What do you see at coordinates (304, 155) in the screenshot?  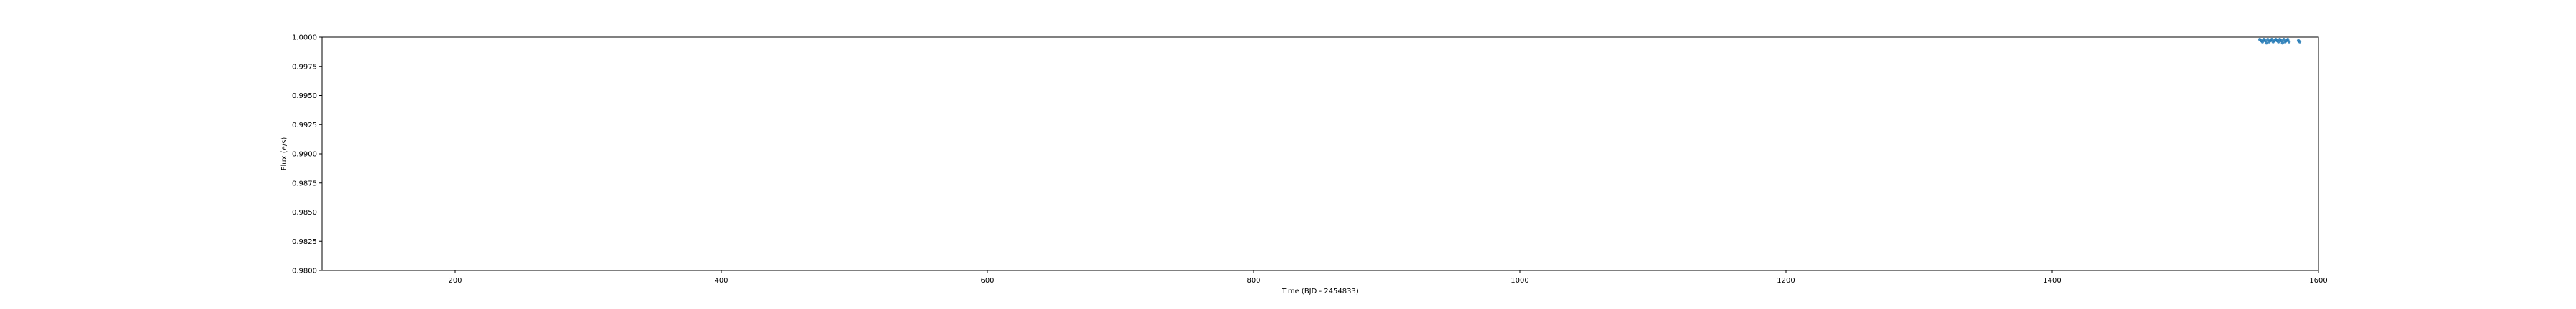 I see `y-tick-label: 0.9900` at bounding box center [304, 155].